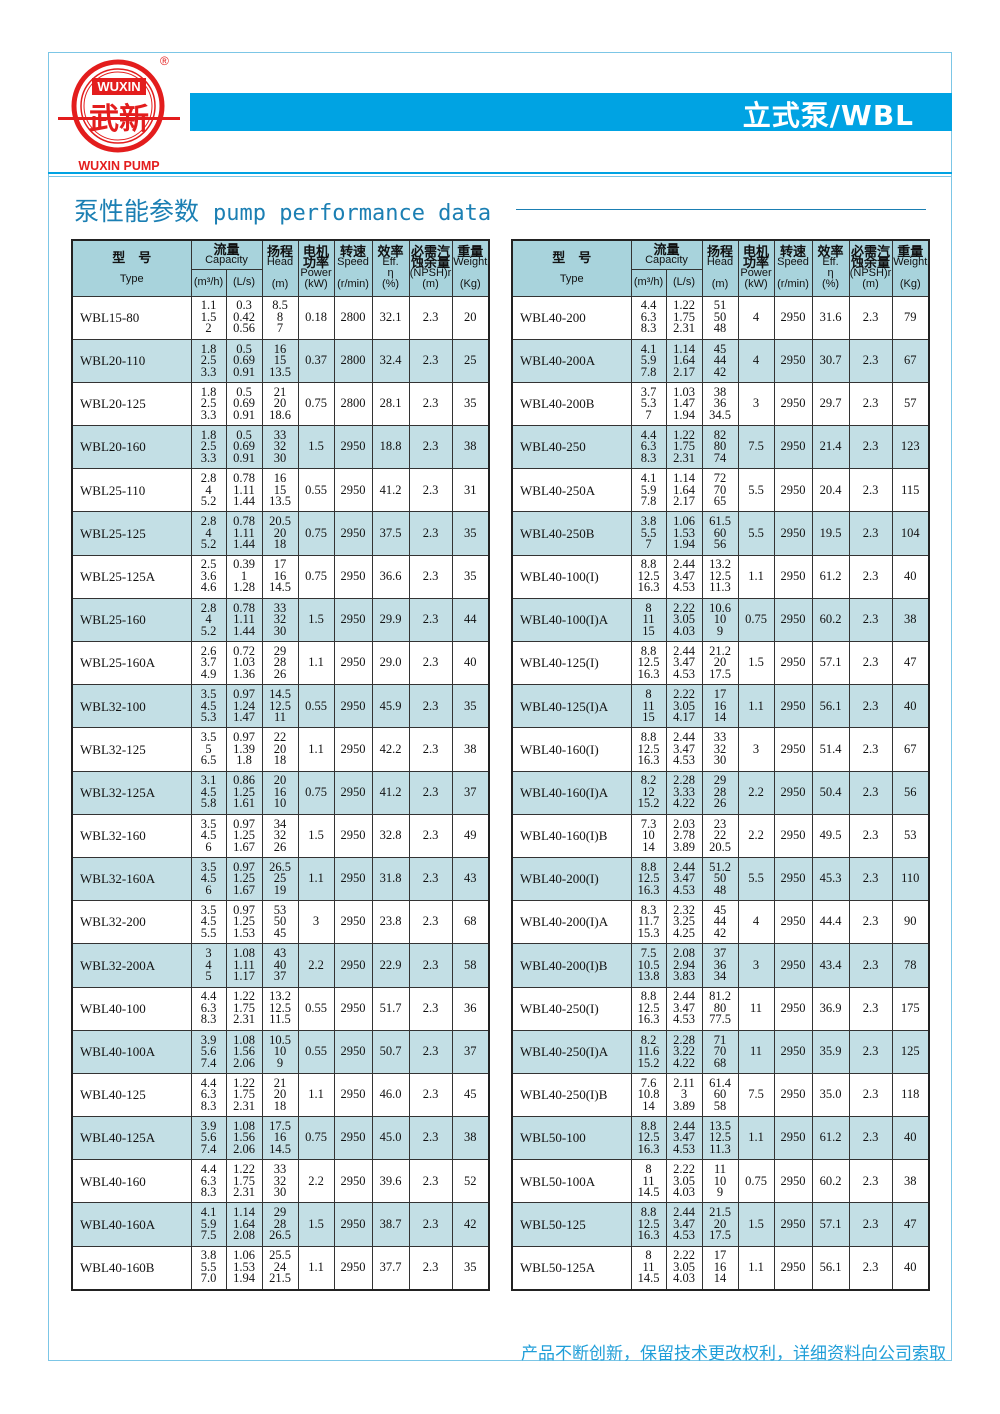  I want to click on cell-capacity-m3h: 3.8 5.5 7, so click(648, 533).